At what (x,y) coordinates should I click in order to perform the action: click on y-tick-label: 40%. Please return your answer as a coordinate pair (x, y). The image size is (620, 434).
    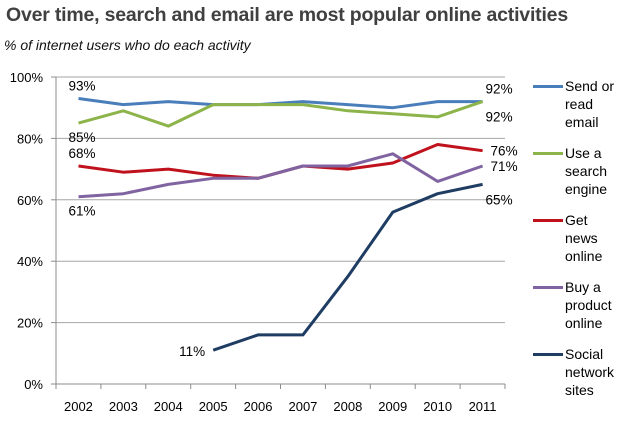
    Looking at the image, I should click on (30, 261).